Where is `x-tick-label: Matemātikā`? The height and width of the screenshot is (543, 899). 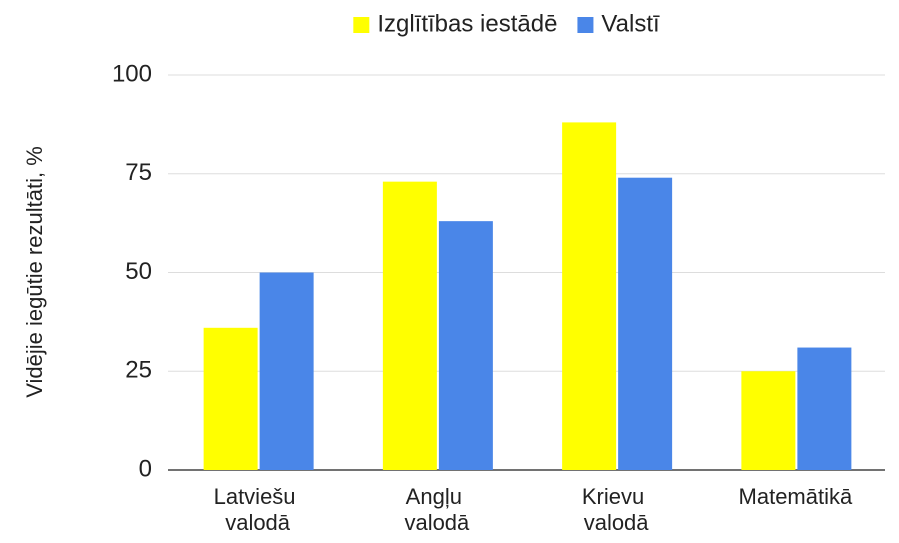 x-tick-label: Matemātikā is located at coordinates (796, 496).